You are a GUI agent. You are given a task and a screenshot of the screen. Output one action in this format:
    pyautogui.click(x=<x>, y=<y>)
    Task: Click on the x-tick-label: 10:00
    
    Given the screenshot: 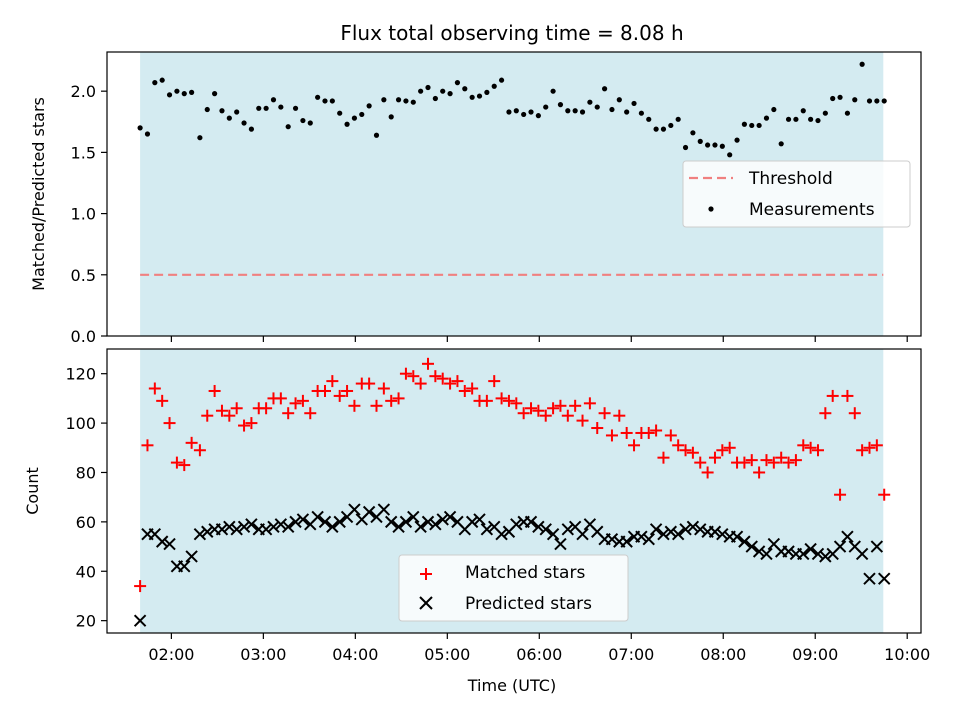 What is the action you would take?
    pyautogui.click(x=907, y=654)
    